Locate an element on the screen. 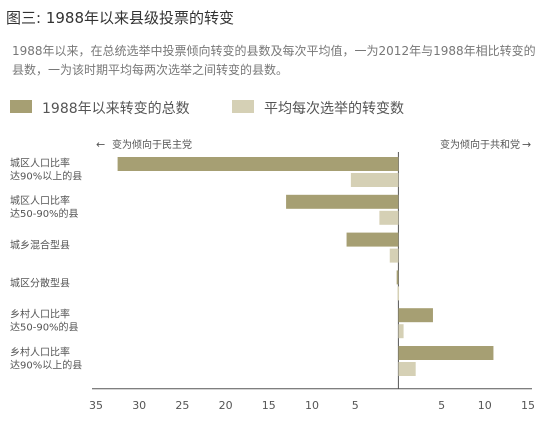 The image size is (550, 432). x-tick-label: 30 is located at coordinates (139, 405).